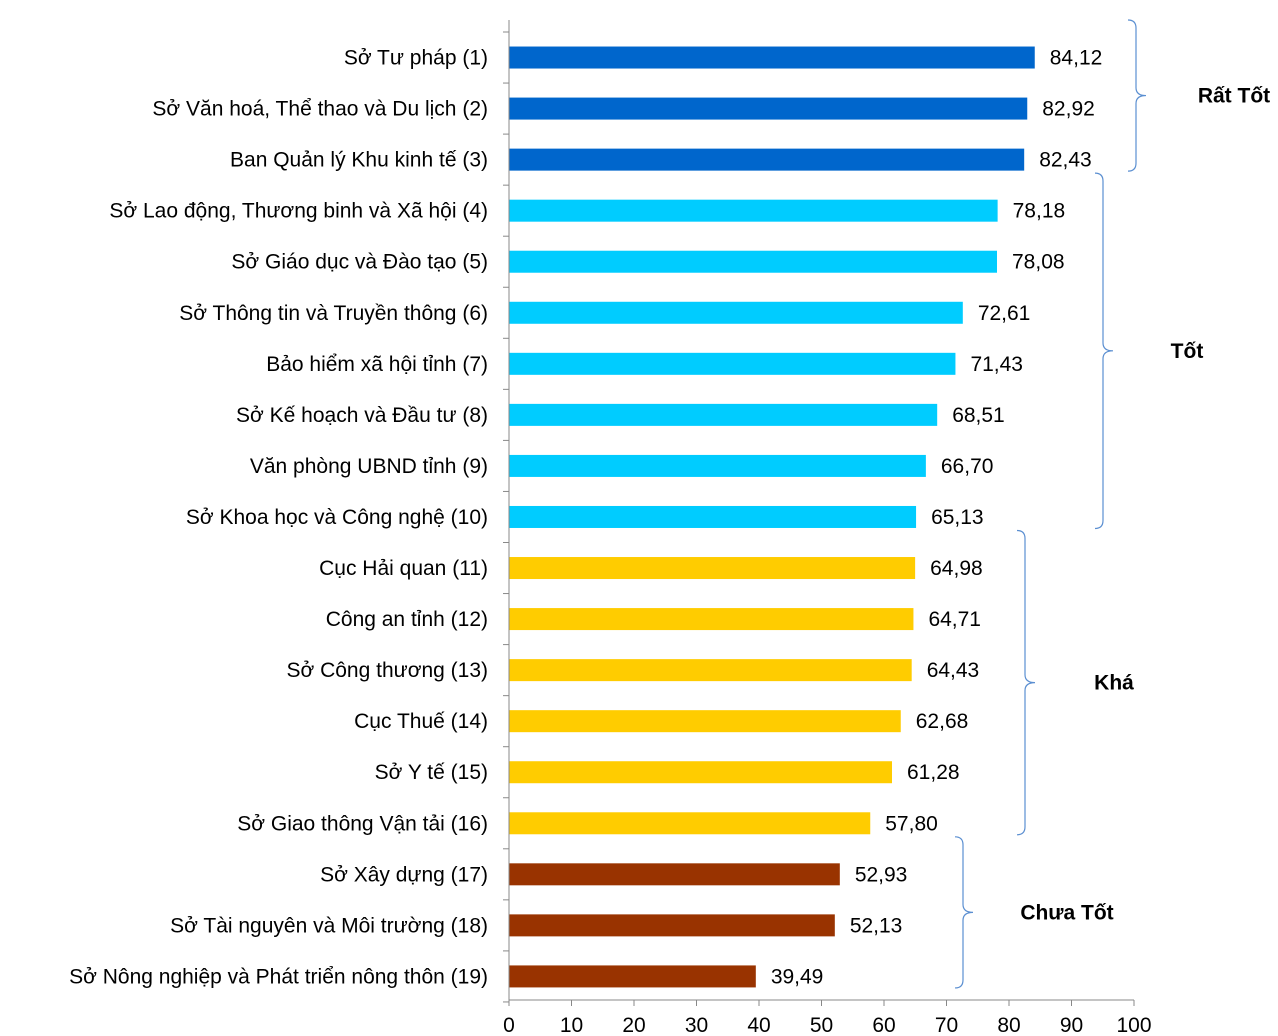 Image resolution: width=1278 pixels, height=1036 pixels. What do you see at coordinates (633, 1025) in the screenshot?
I see `x-tick-label-20: 20` at bounding box center [633, 1025].